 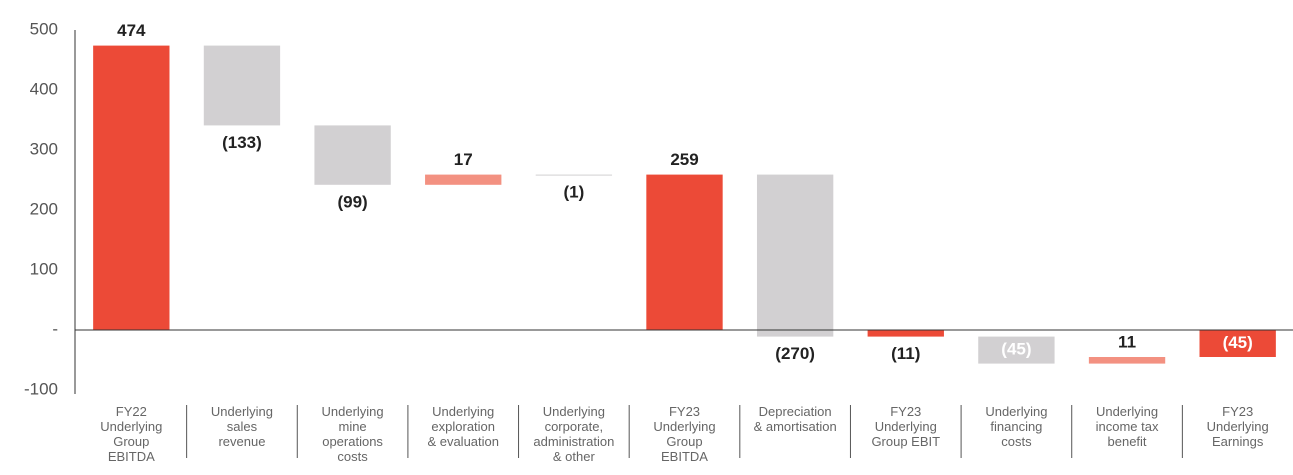 I want to click on x-tick-label: Underlying exploration & evaluation, so click(x=463, y=426).